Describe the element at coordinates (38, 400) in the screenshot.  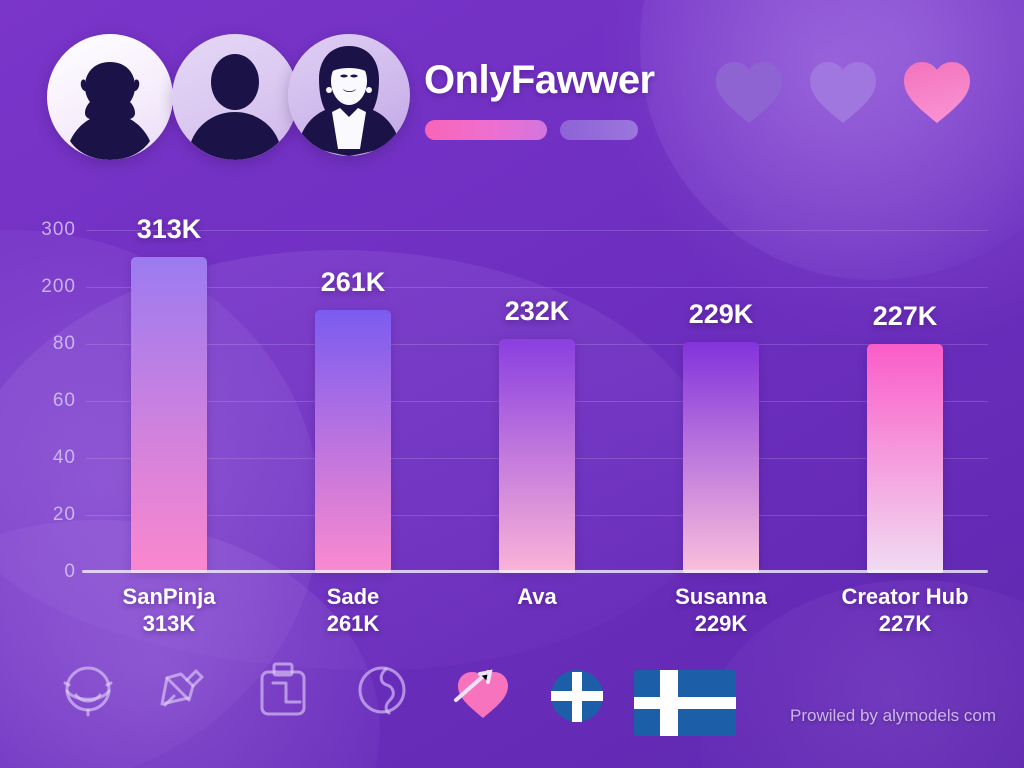
I see `y-axis-ticks: 300 200 80 60 40 20 0` at that location.